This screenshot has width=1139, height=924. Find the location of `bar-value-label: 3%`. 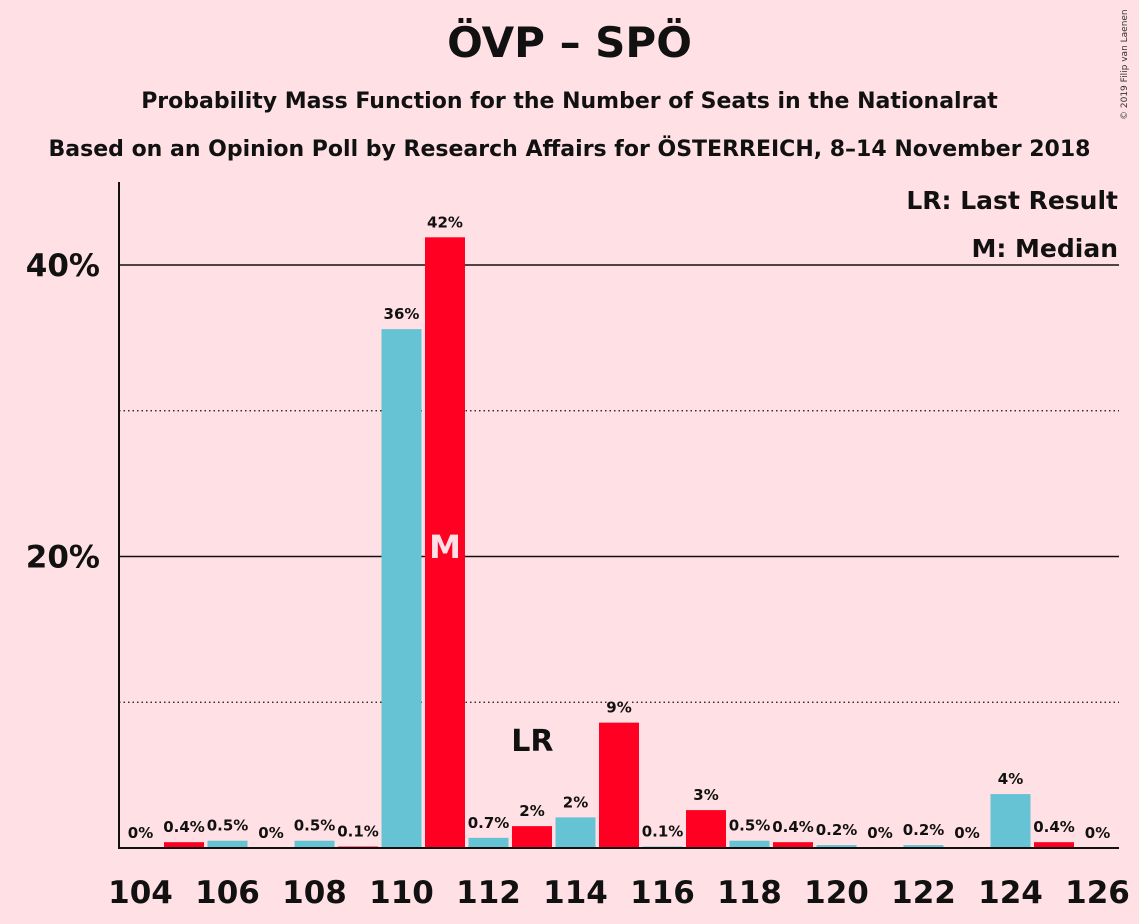

bar-value-label: 3% is located at coordinates (705, 795).